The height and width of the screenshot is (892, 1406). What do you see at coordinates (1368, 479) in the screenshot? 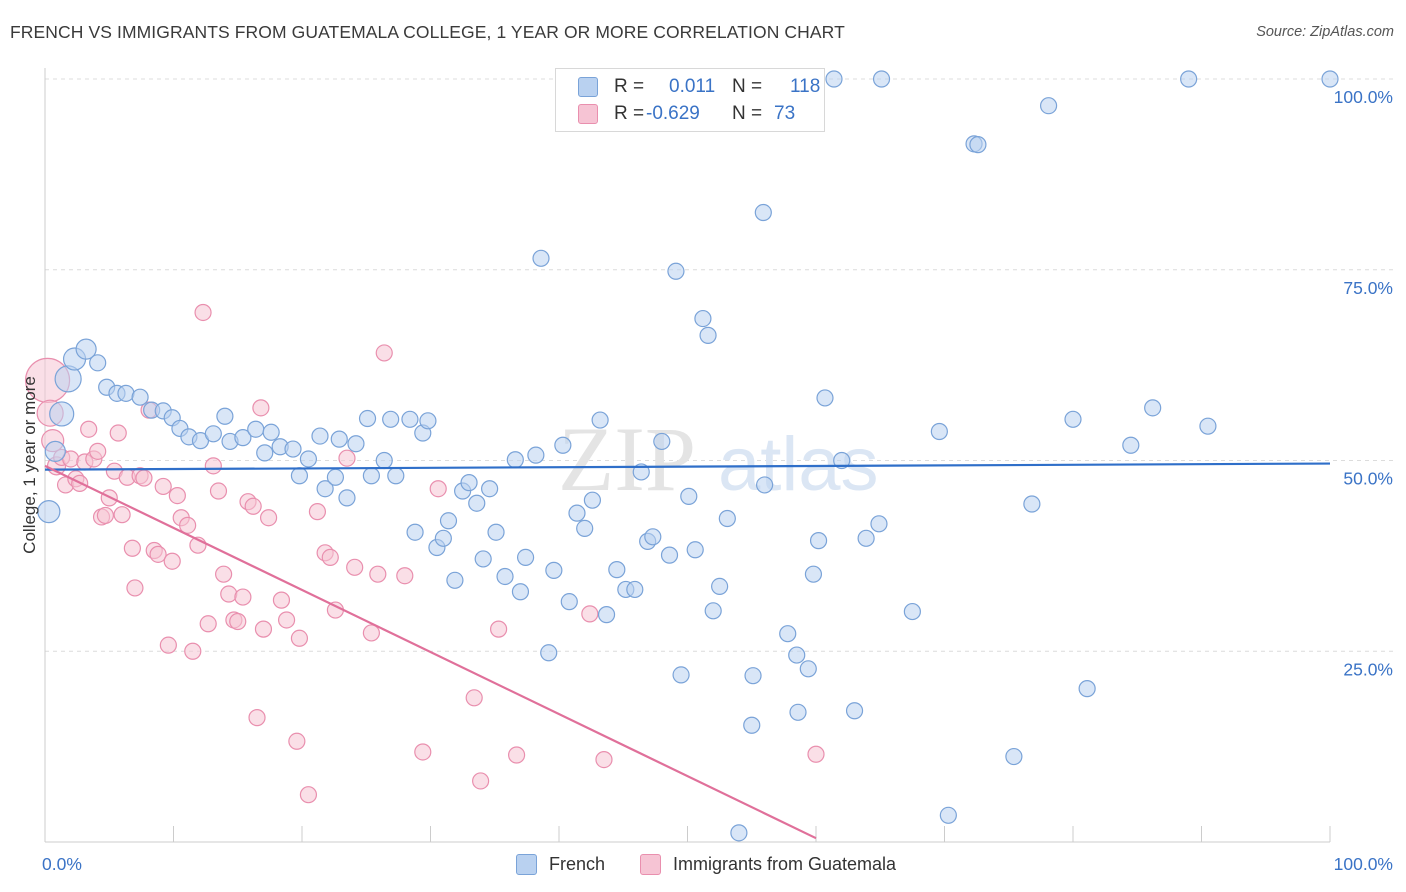
I see `y-tick-label: 50.0%` at bounding box center [1368, 479].